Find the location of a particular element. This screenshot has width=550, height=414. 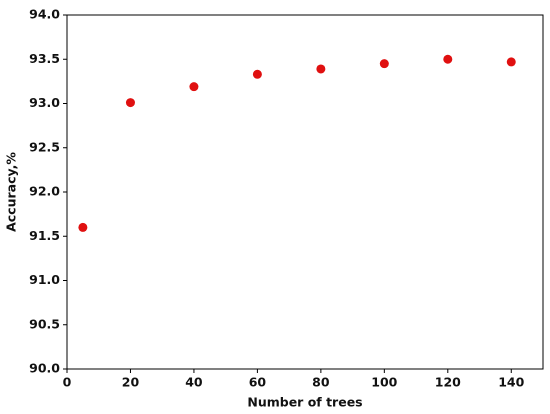

y-axis-title: Accuracy,% is located at coordinates (11, 192).